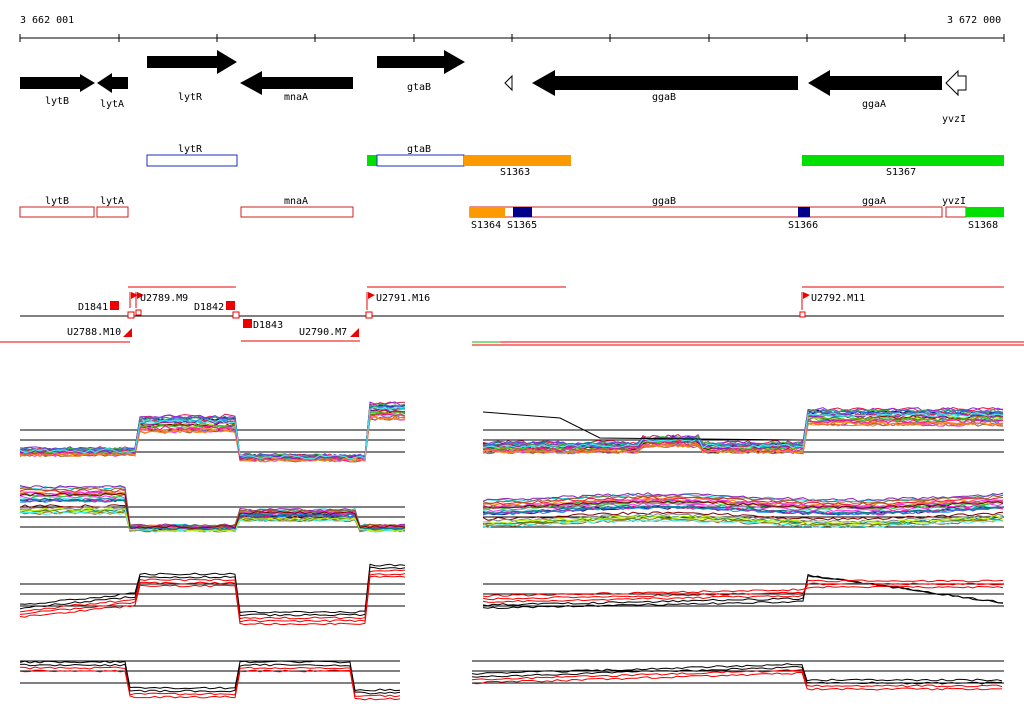 This screenshot has height=714, width=1024. I want to click on segment-S1363, so click(517, 160).